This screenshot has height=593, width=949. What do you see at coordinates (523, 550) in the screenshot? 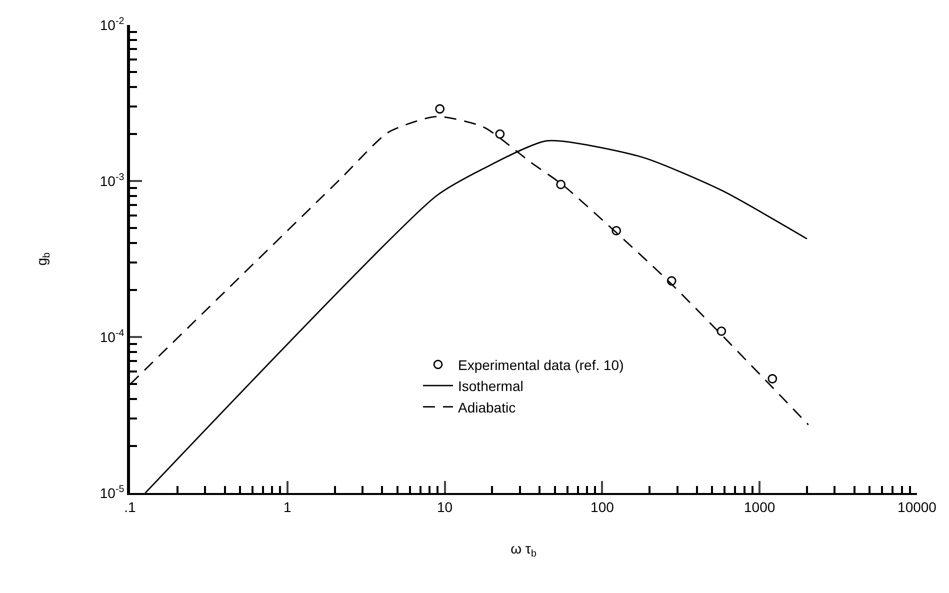
I see `x-axis-title: ω τ$_{b}$` at bounding box center [523, 550].